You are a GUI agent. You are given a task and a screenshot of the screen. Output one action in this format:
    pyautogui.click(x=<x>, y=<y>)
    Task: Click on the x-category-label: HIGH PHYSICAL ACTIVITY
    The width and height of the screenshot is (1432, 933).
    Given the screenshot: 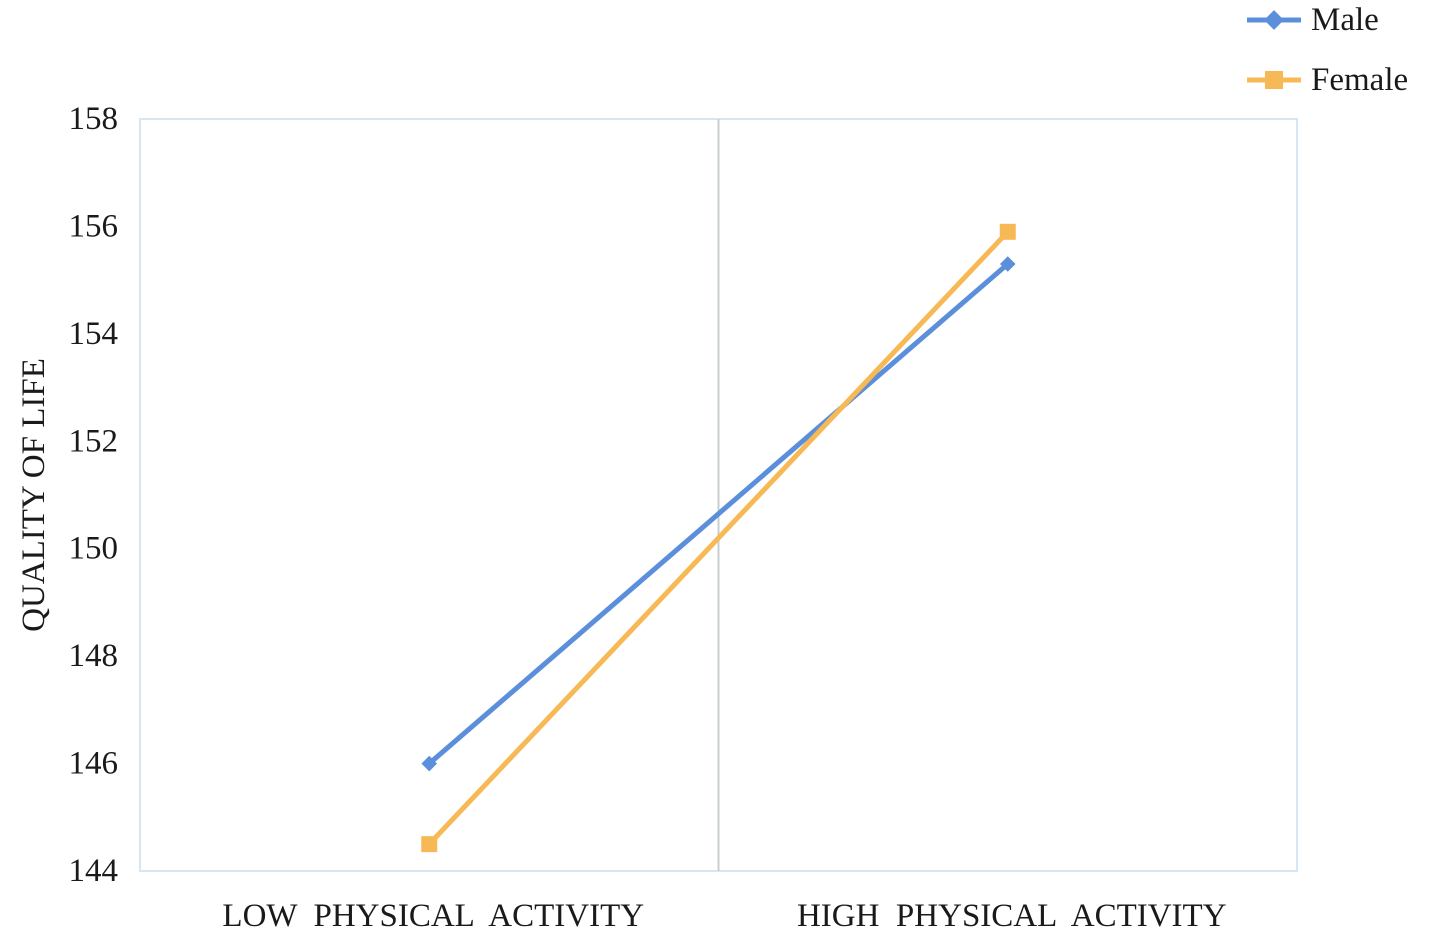 What is the action you would take?
    pyautogui.click(x=1012, y=915)
    